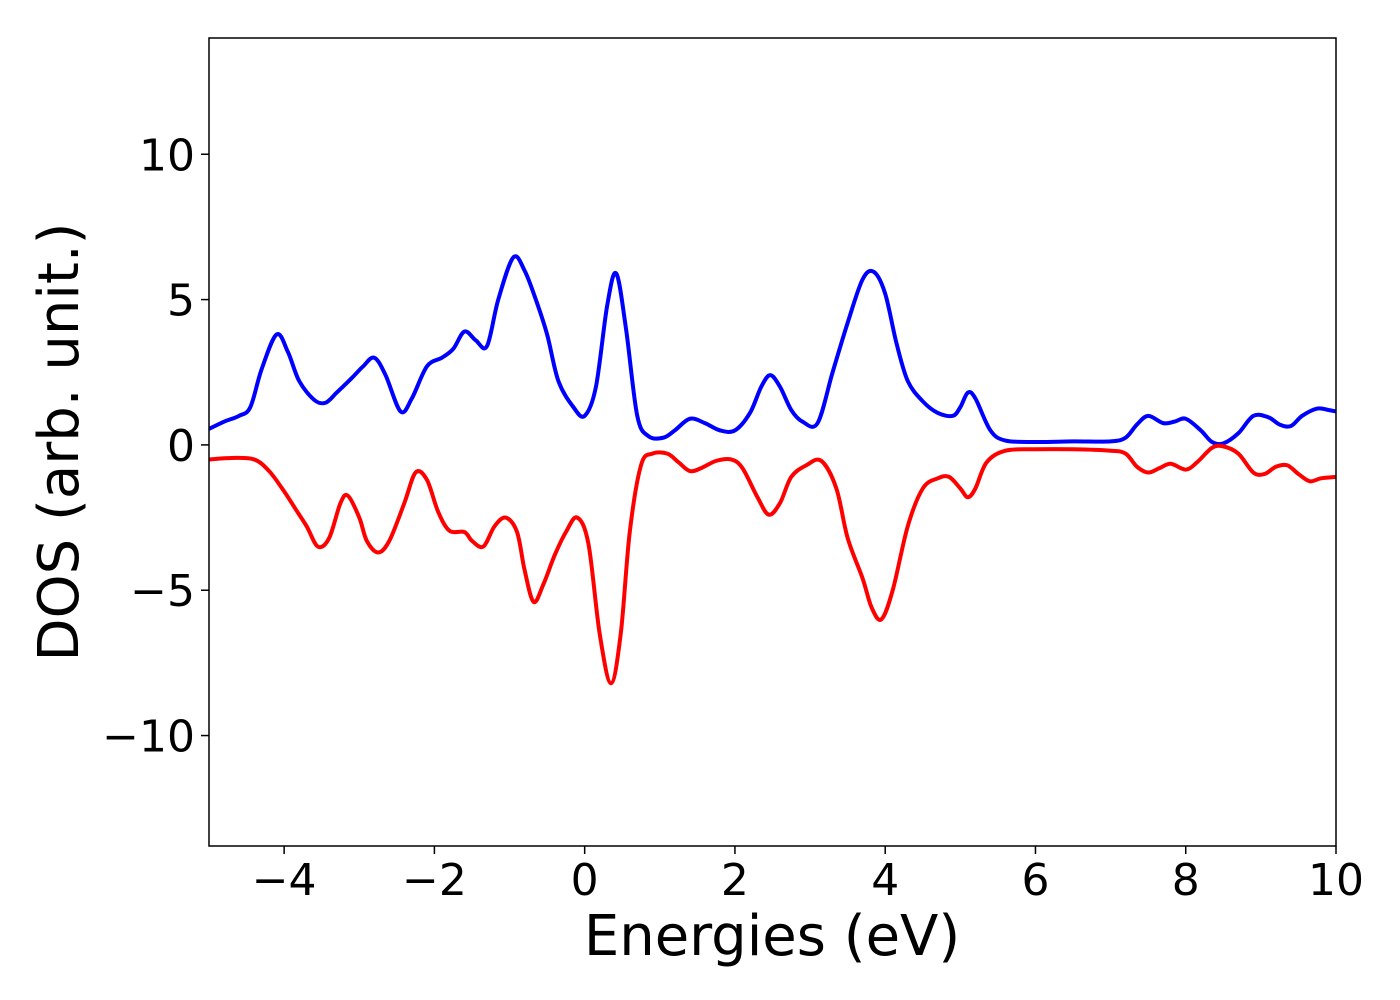  What do you see at coordinates (434, 880) in the screenshot?
I see `x-tick-label: −2` at bounding box center [434, 880].